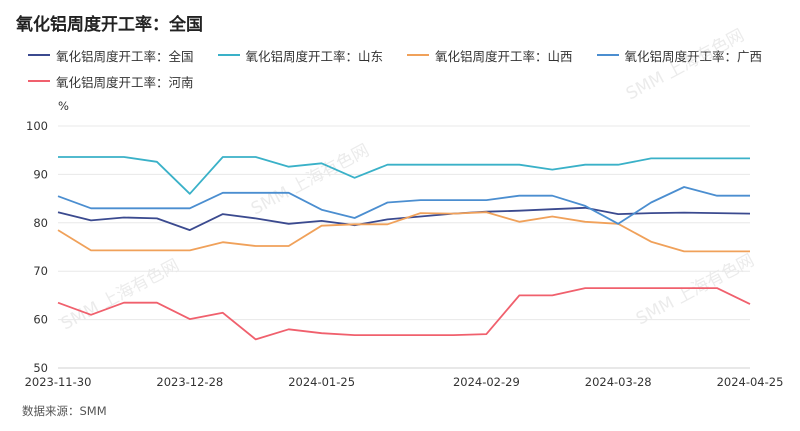  Describe the element at coordinates (504, 56) in the screenshot. I see `legend-label: 氧化铝周度开工率：山西` at that location.